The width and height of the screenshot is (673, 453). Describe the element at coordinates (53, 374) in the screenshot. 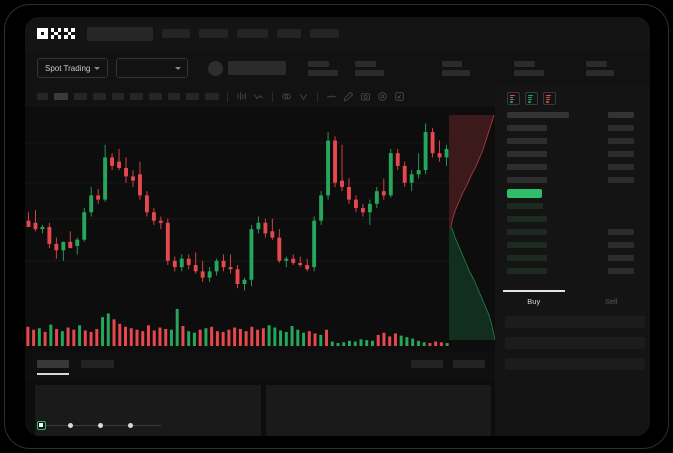

I see `tab-active-underline` at that location.